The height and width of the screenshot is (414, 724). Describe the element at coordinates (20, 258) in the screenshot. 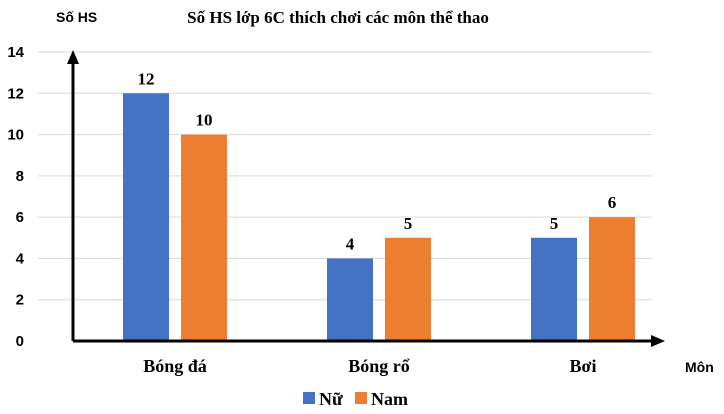

I see `y-tick-label: 4` at that location.